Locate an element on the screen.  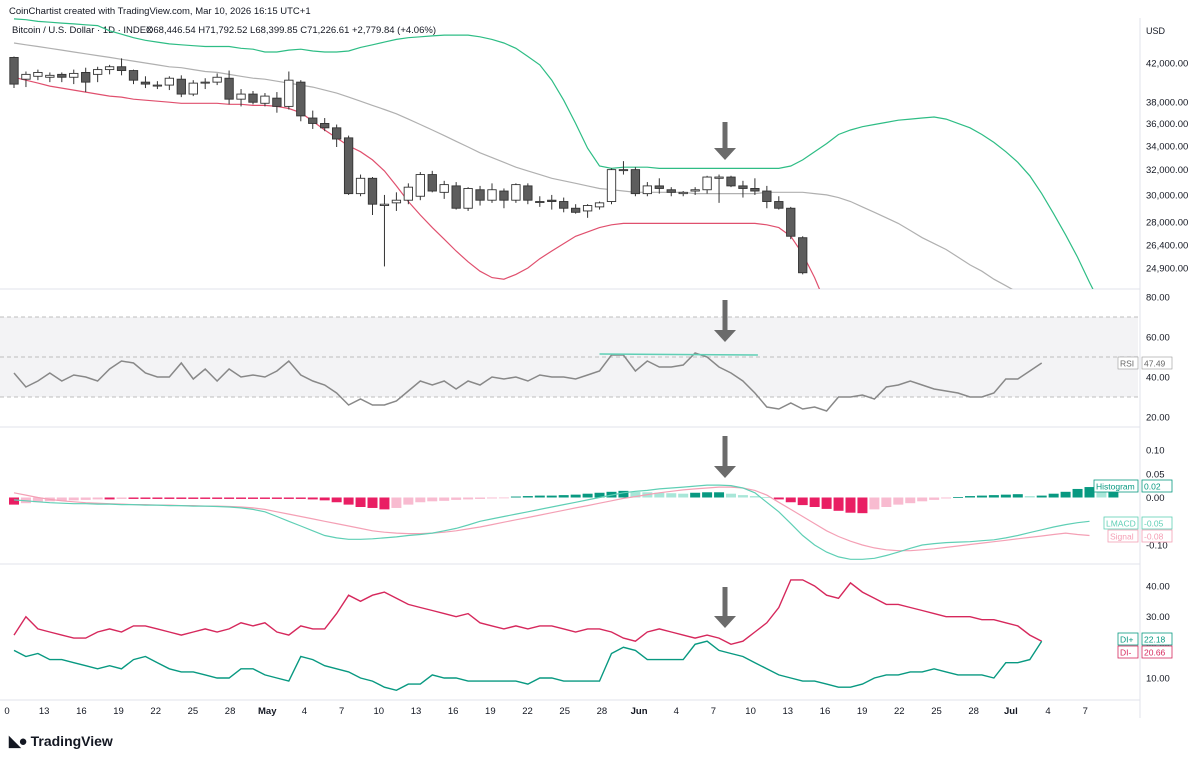
rsi-label: RSI is located at coordinates (1127, 364).